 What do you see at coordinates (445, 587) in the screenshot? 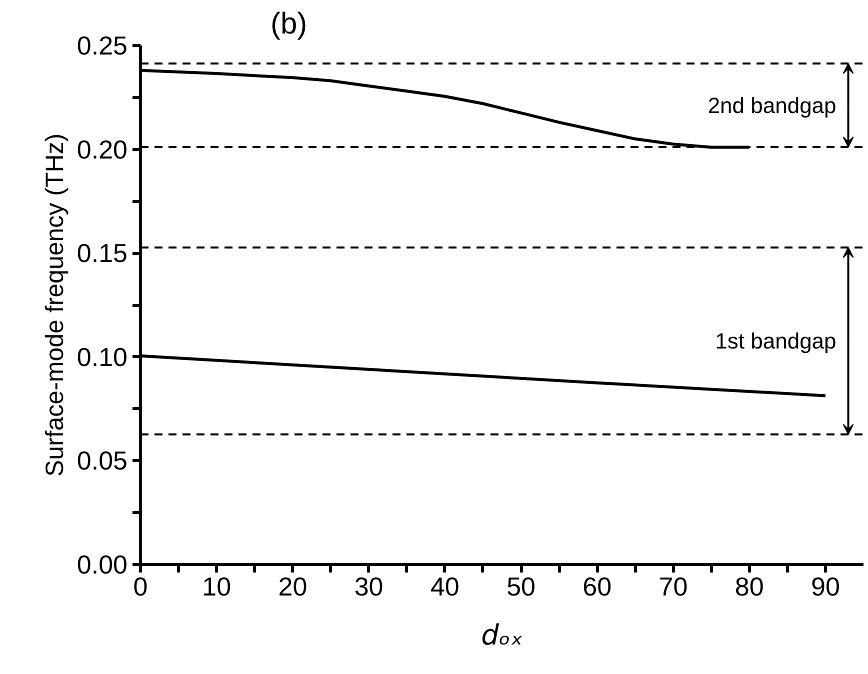
I see `x-tick-label: 40` at bounding box center [445, 587].